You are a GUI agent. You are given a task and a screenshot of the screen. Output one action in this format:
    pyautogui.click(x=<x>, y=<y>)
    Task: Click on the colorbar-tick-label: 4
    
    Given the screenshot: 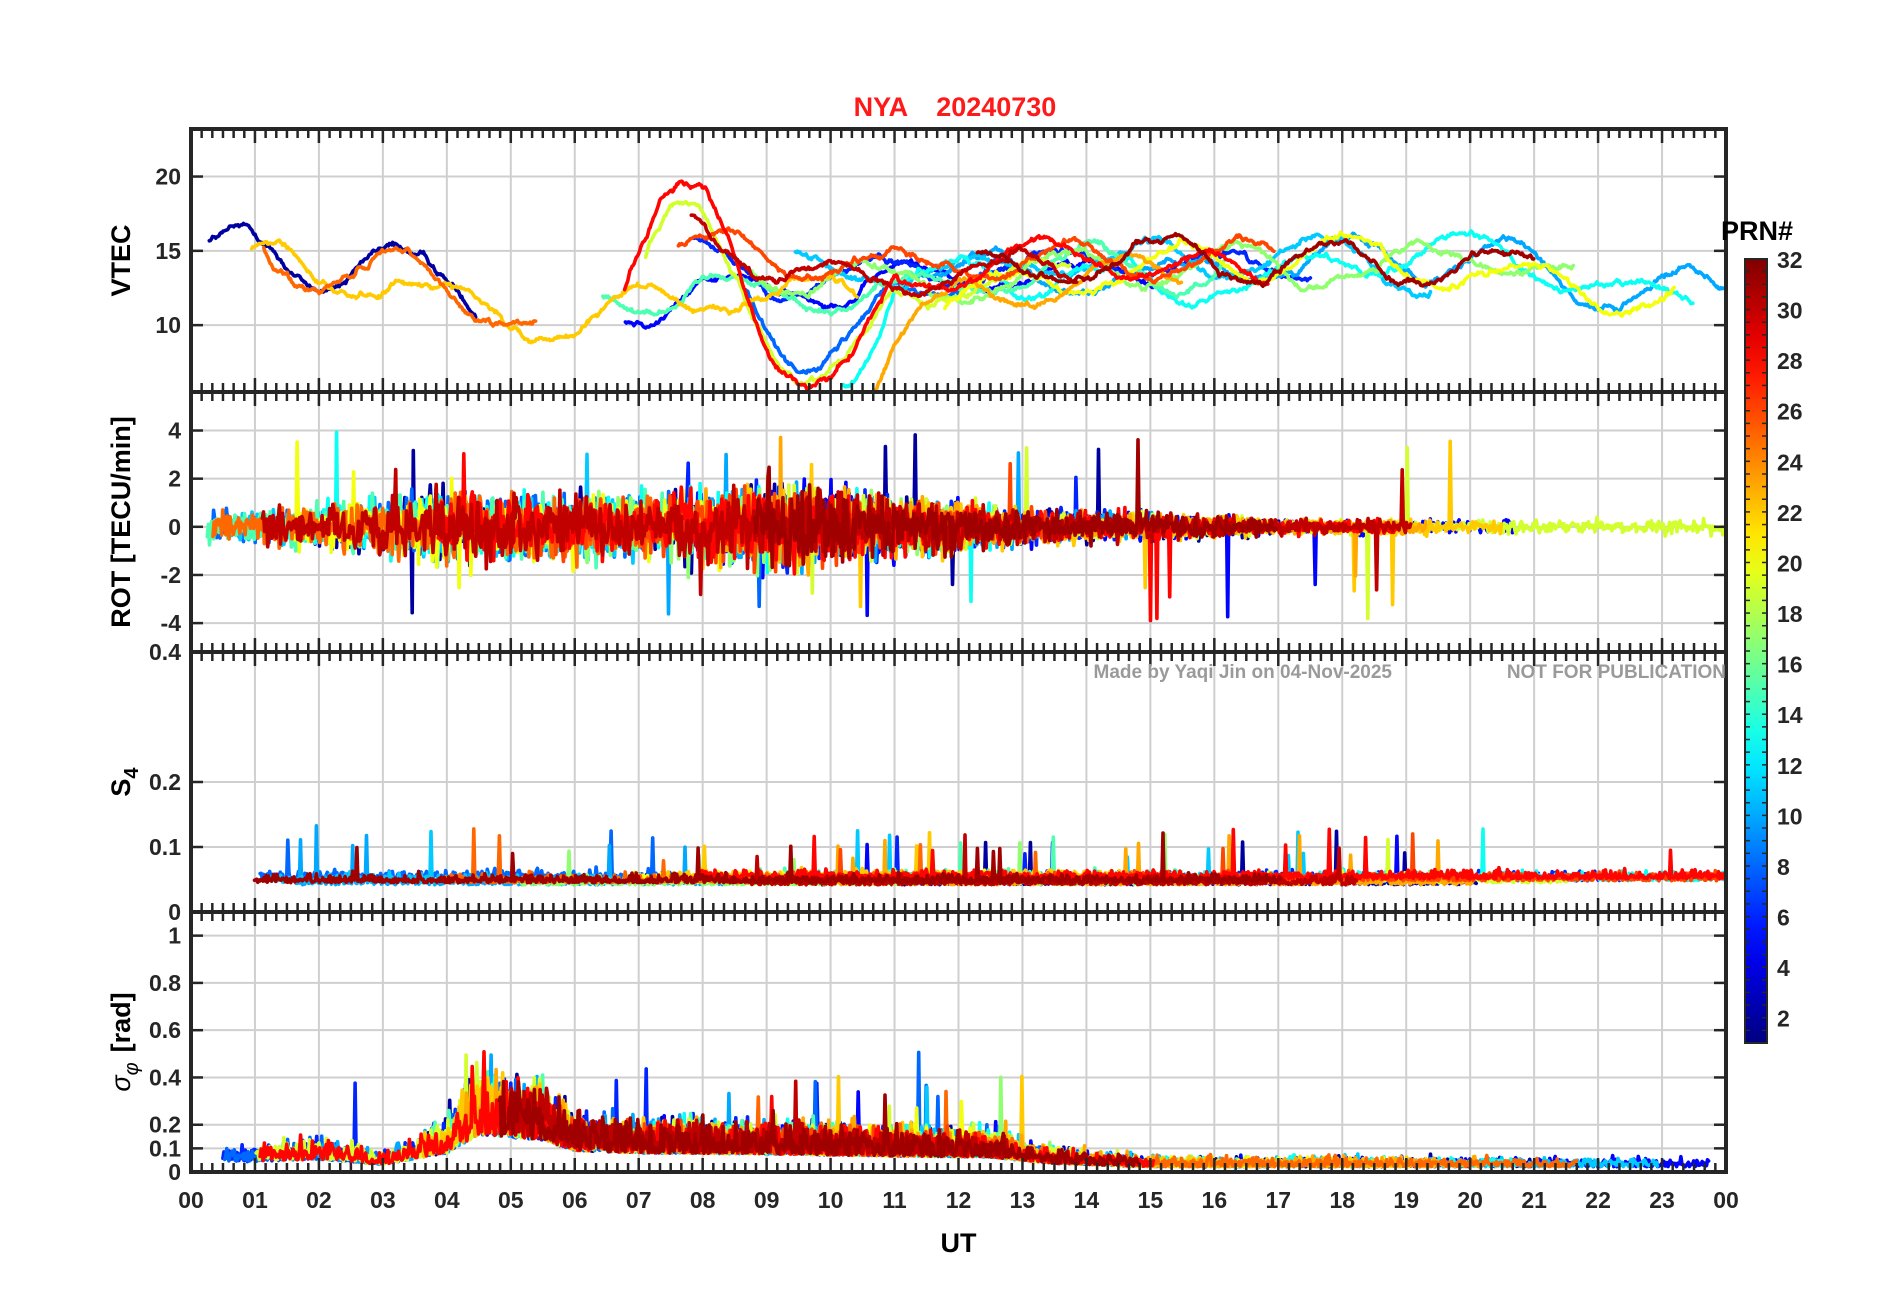 What is the action you would take?
    pyautogui.click(x=1783, y=968)
    